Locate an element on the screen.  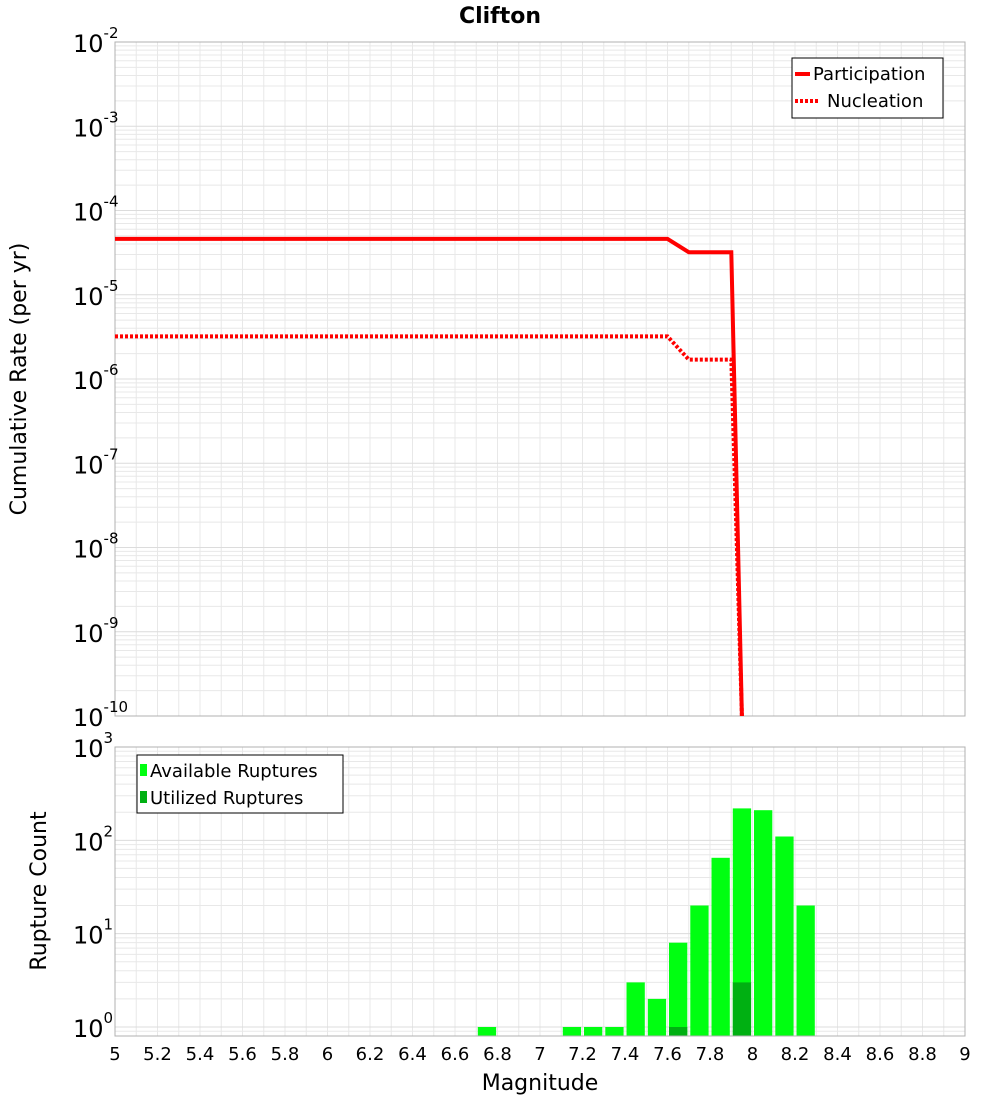
top-y-tick-exp: -3 is located at coordinates (111, 117).